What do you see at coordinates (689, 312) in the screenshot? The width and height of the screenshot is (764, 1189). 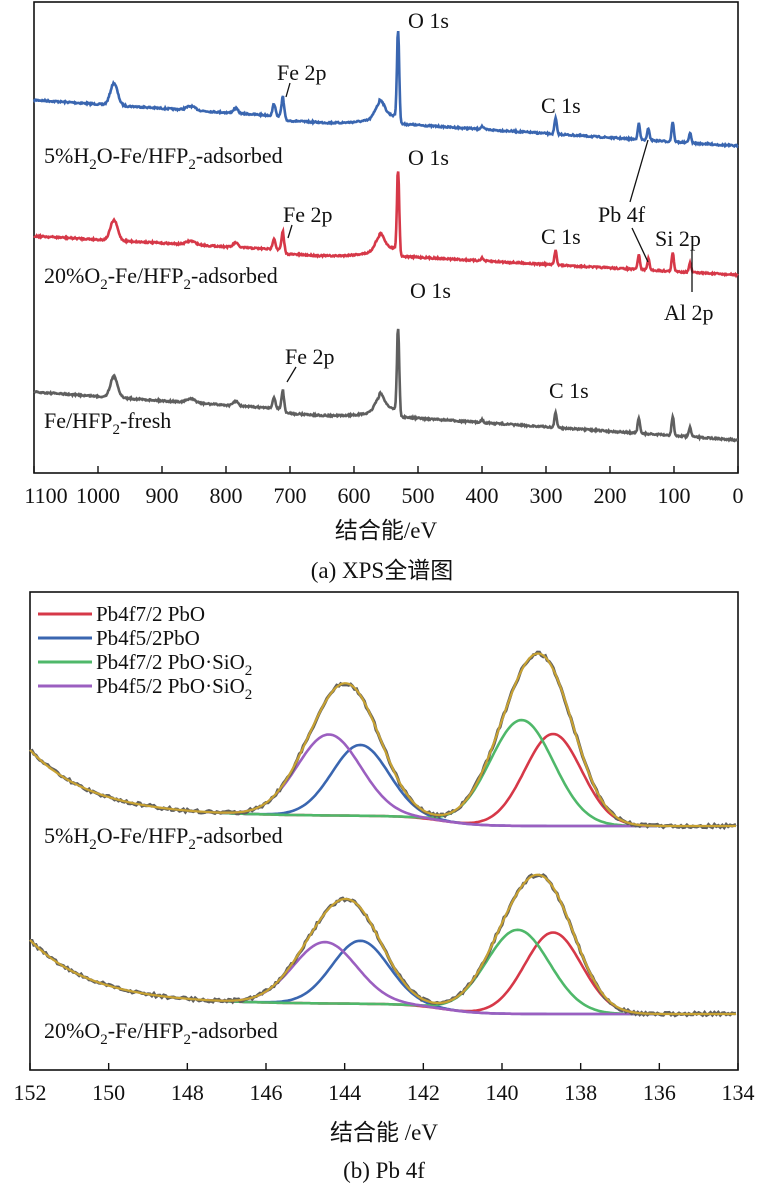 I see `panel-a-peak-label-9: Al 2p` at bounding box center [689, 312].